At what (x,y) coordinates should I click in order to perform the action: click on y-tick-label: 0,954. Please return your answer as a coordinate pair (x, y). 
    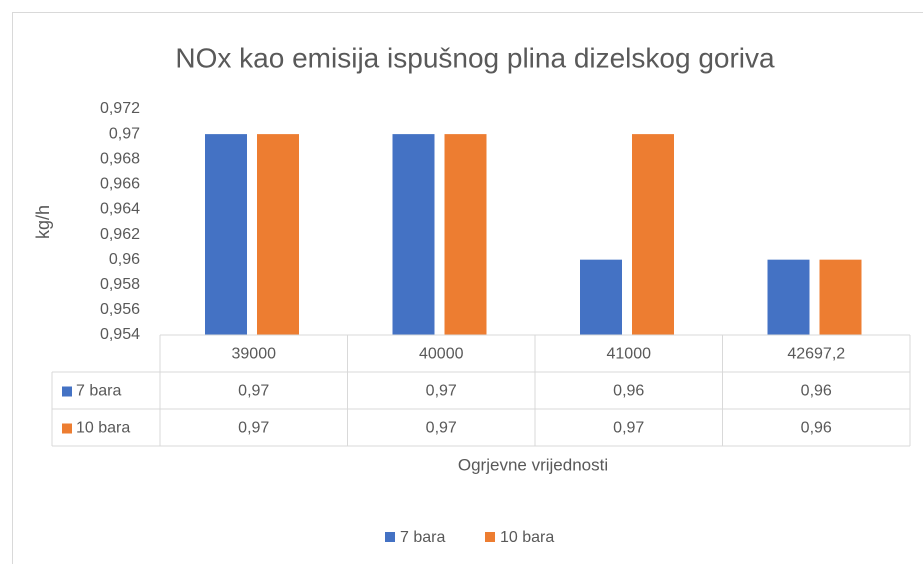
    Looking at the image, I should click on (120, 334).